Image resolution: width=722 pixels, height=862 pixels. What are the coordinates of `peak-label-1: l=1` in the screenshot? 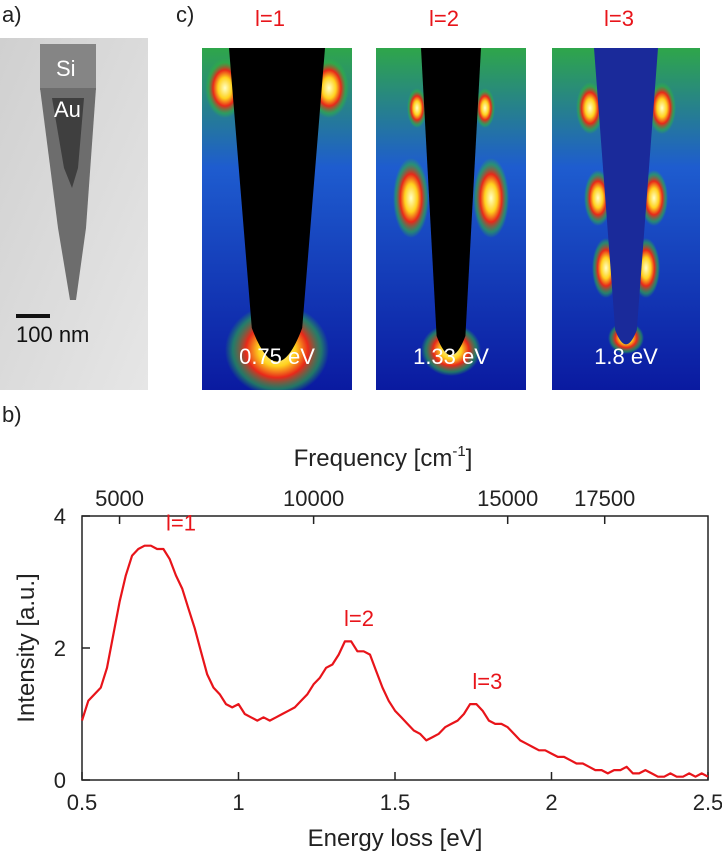 It's located at (181, 522).